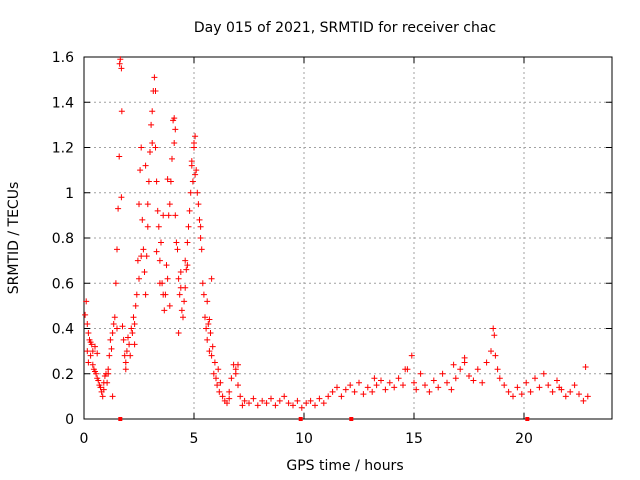 This screenshot has height=480, width=640. Describe the element at coordinates (63, 330) in the screenshot. I see `y-tick-label: 0.4` at that location.